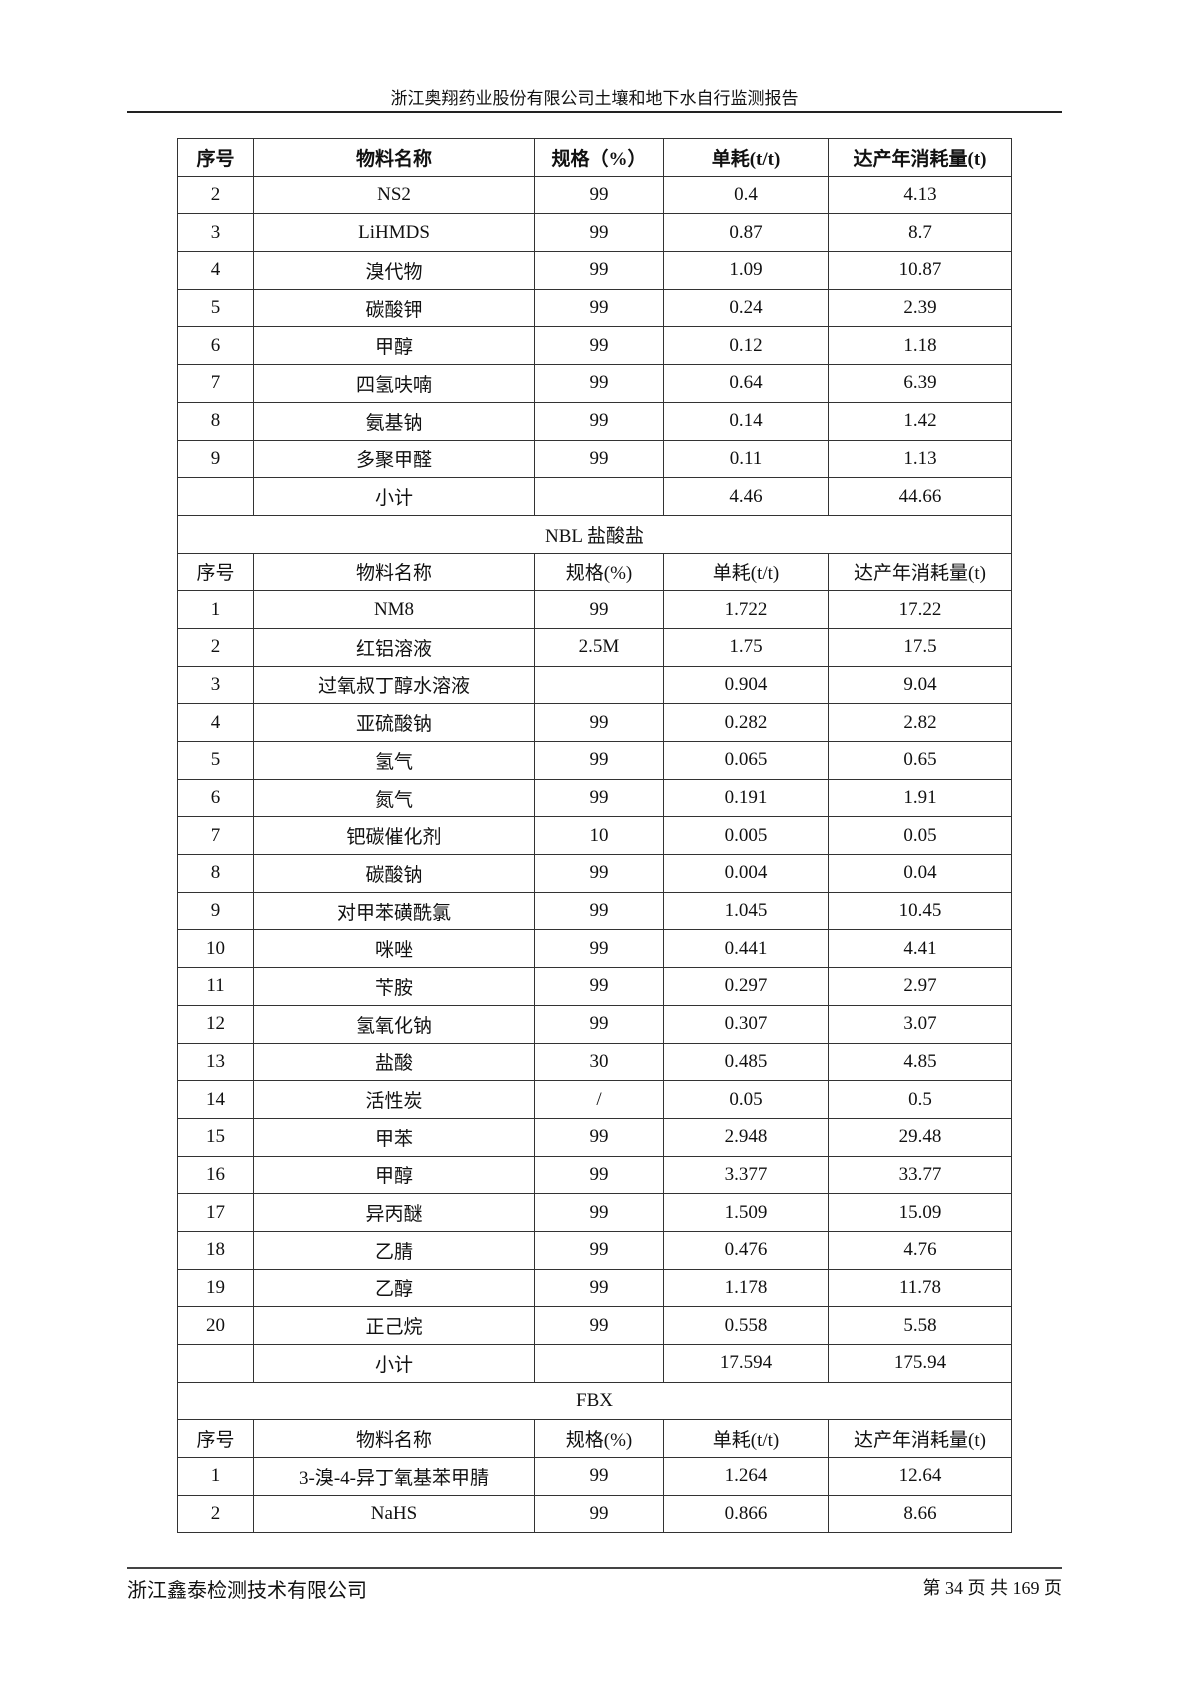 The height and width of the screenshot is (1696, 1199). I want to click on table-cell: 16, so click(215, 1175).